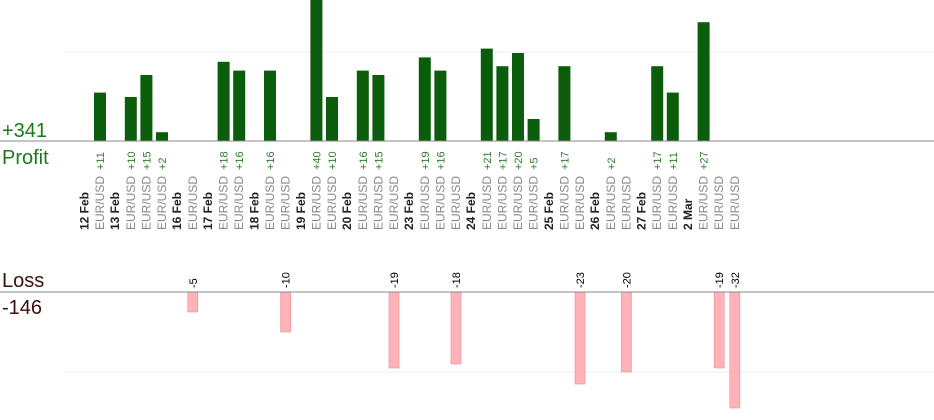 The height and width of the screenshot is (420, 934). Describe the element at coordinates (426, 160) in the screenshot. I see `profit-value-label: +19` at that location.